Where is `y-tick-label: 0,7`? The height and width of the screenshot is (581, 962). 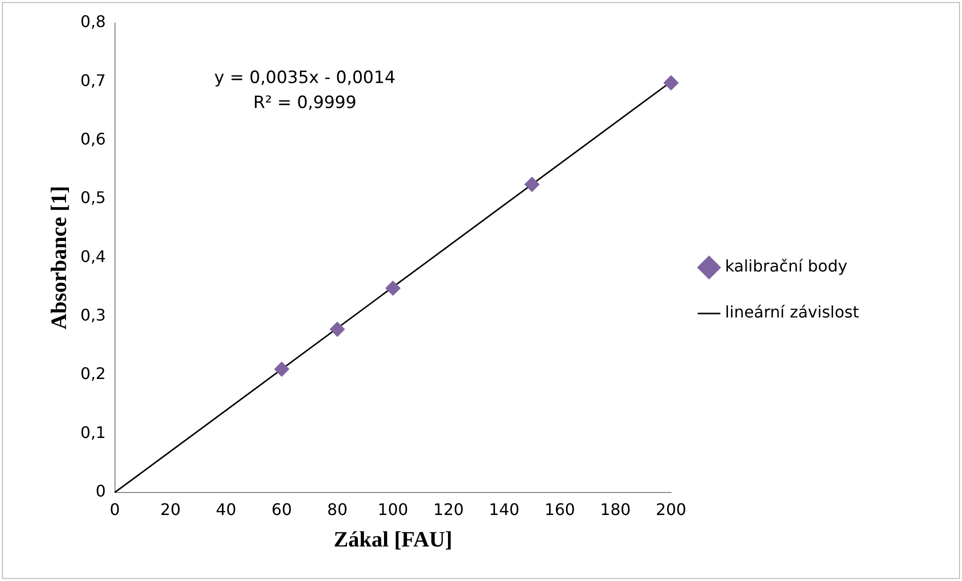
y-tick-label: 0,7 is located at coordinates (93, 80).